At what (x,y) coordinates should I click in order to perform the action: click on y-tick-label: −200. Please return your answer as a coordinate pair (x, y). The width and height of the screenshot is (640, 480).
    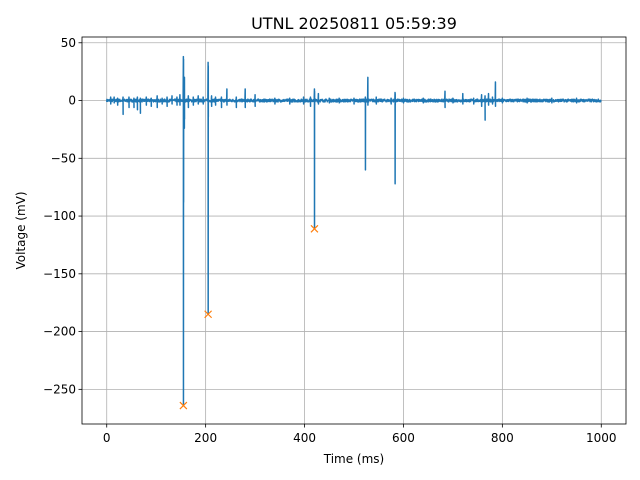
    Looking at the image, I should click on (59, 332).